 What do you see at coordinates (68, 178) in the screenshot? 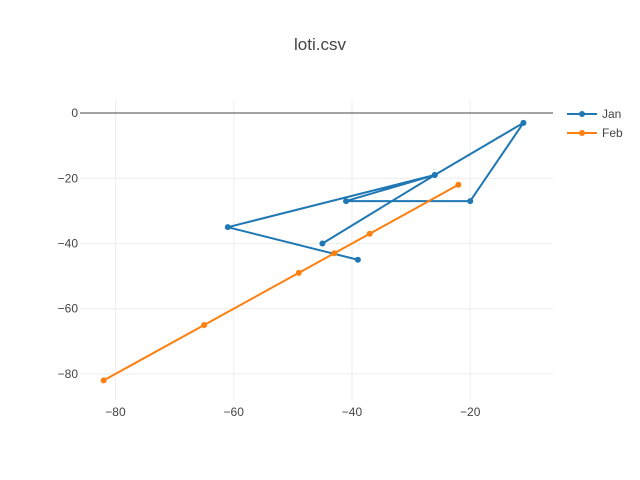
I see `y-tick-label: −20` at bounding box center [68, 178].